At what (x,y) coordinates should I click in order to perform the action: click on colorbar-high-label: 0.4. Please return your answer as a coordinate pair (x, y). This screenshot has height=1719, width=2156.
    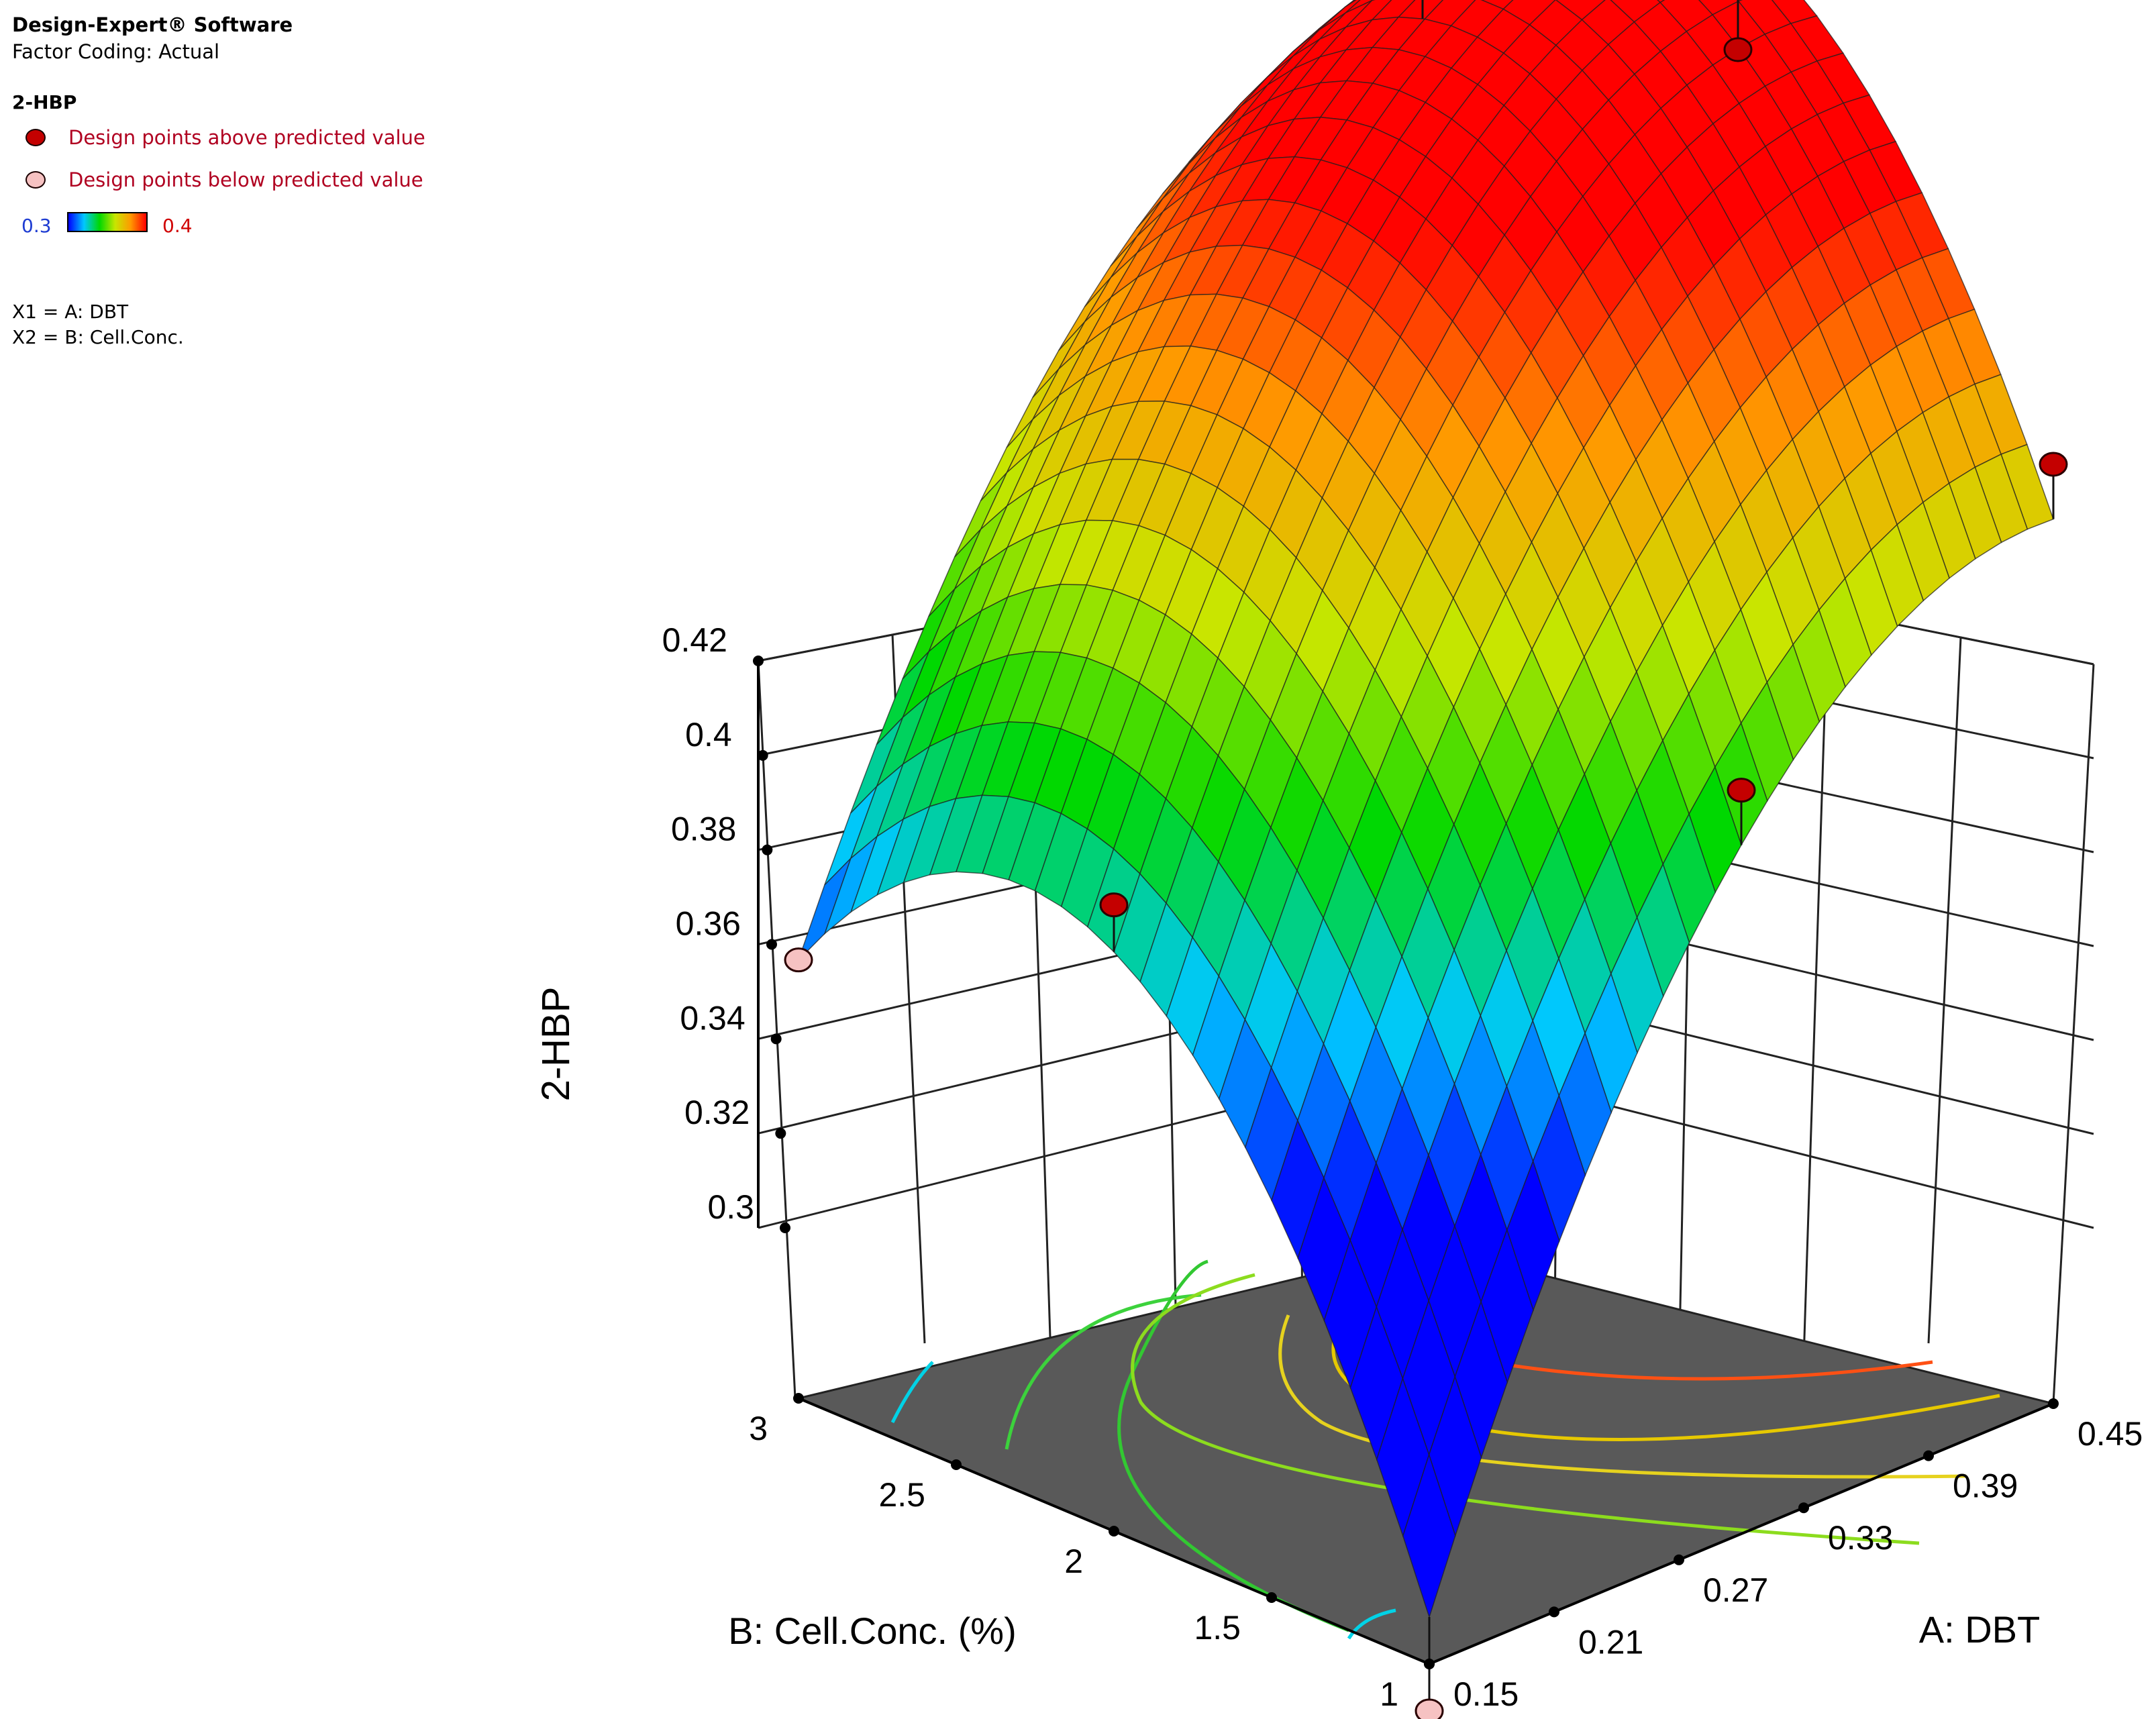
    Looking at the image, I should click on (177, 226).